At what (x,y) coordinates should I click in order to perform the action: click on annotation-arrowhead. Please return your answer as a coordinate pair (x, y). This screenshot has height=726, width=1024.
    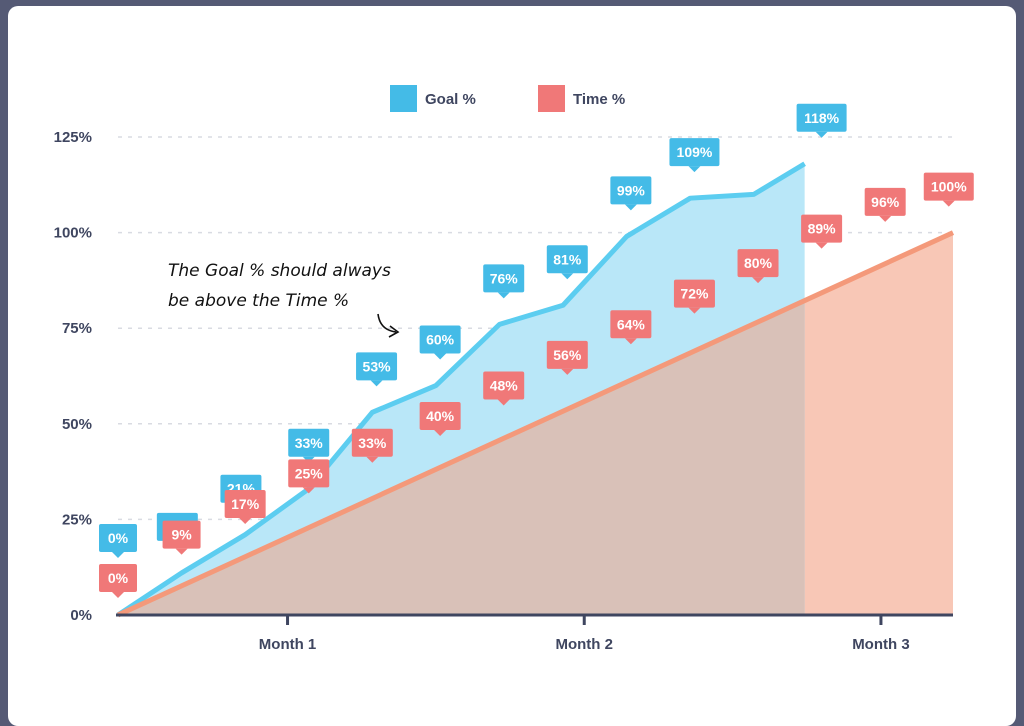
    Looking at the image, I should click on (394, 331).